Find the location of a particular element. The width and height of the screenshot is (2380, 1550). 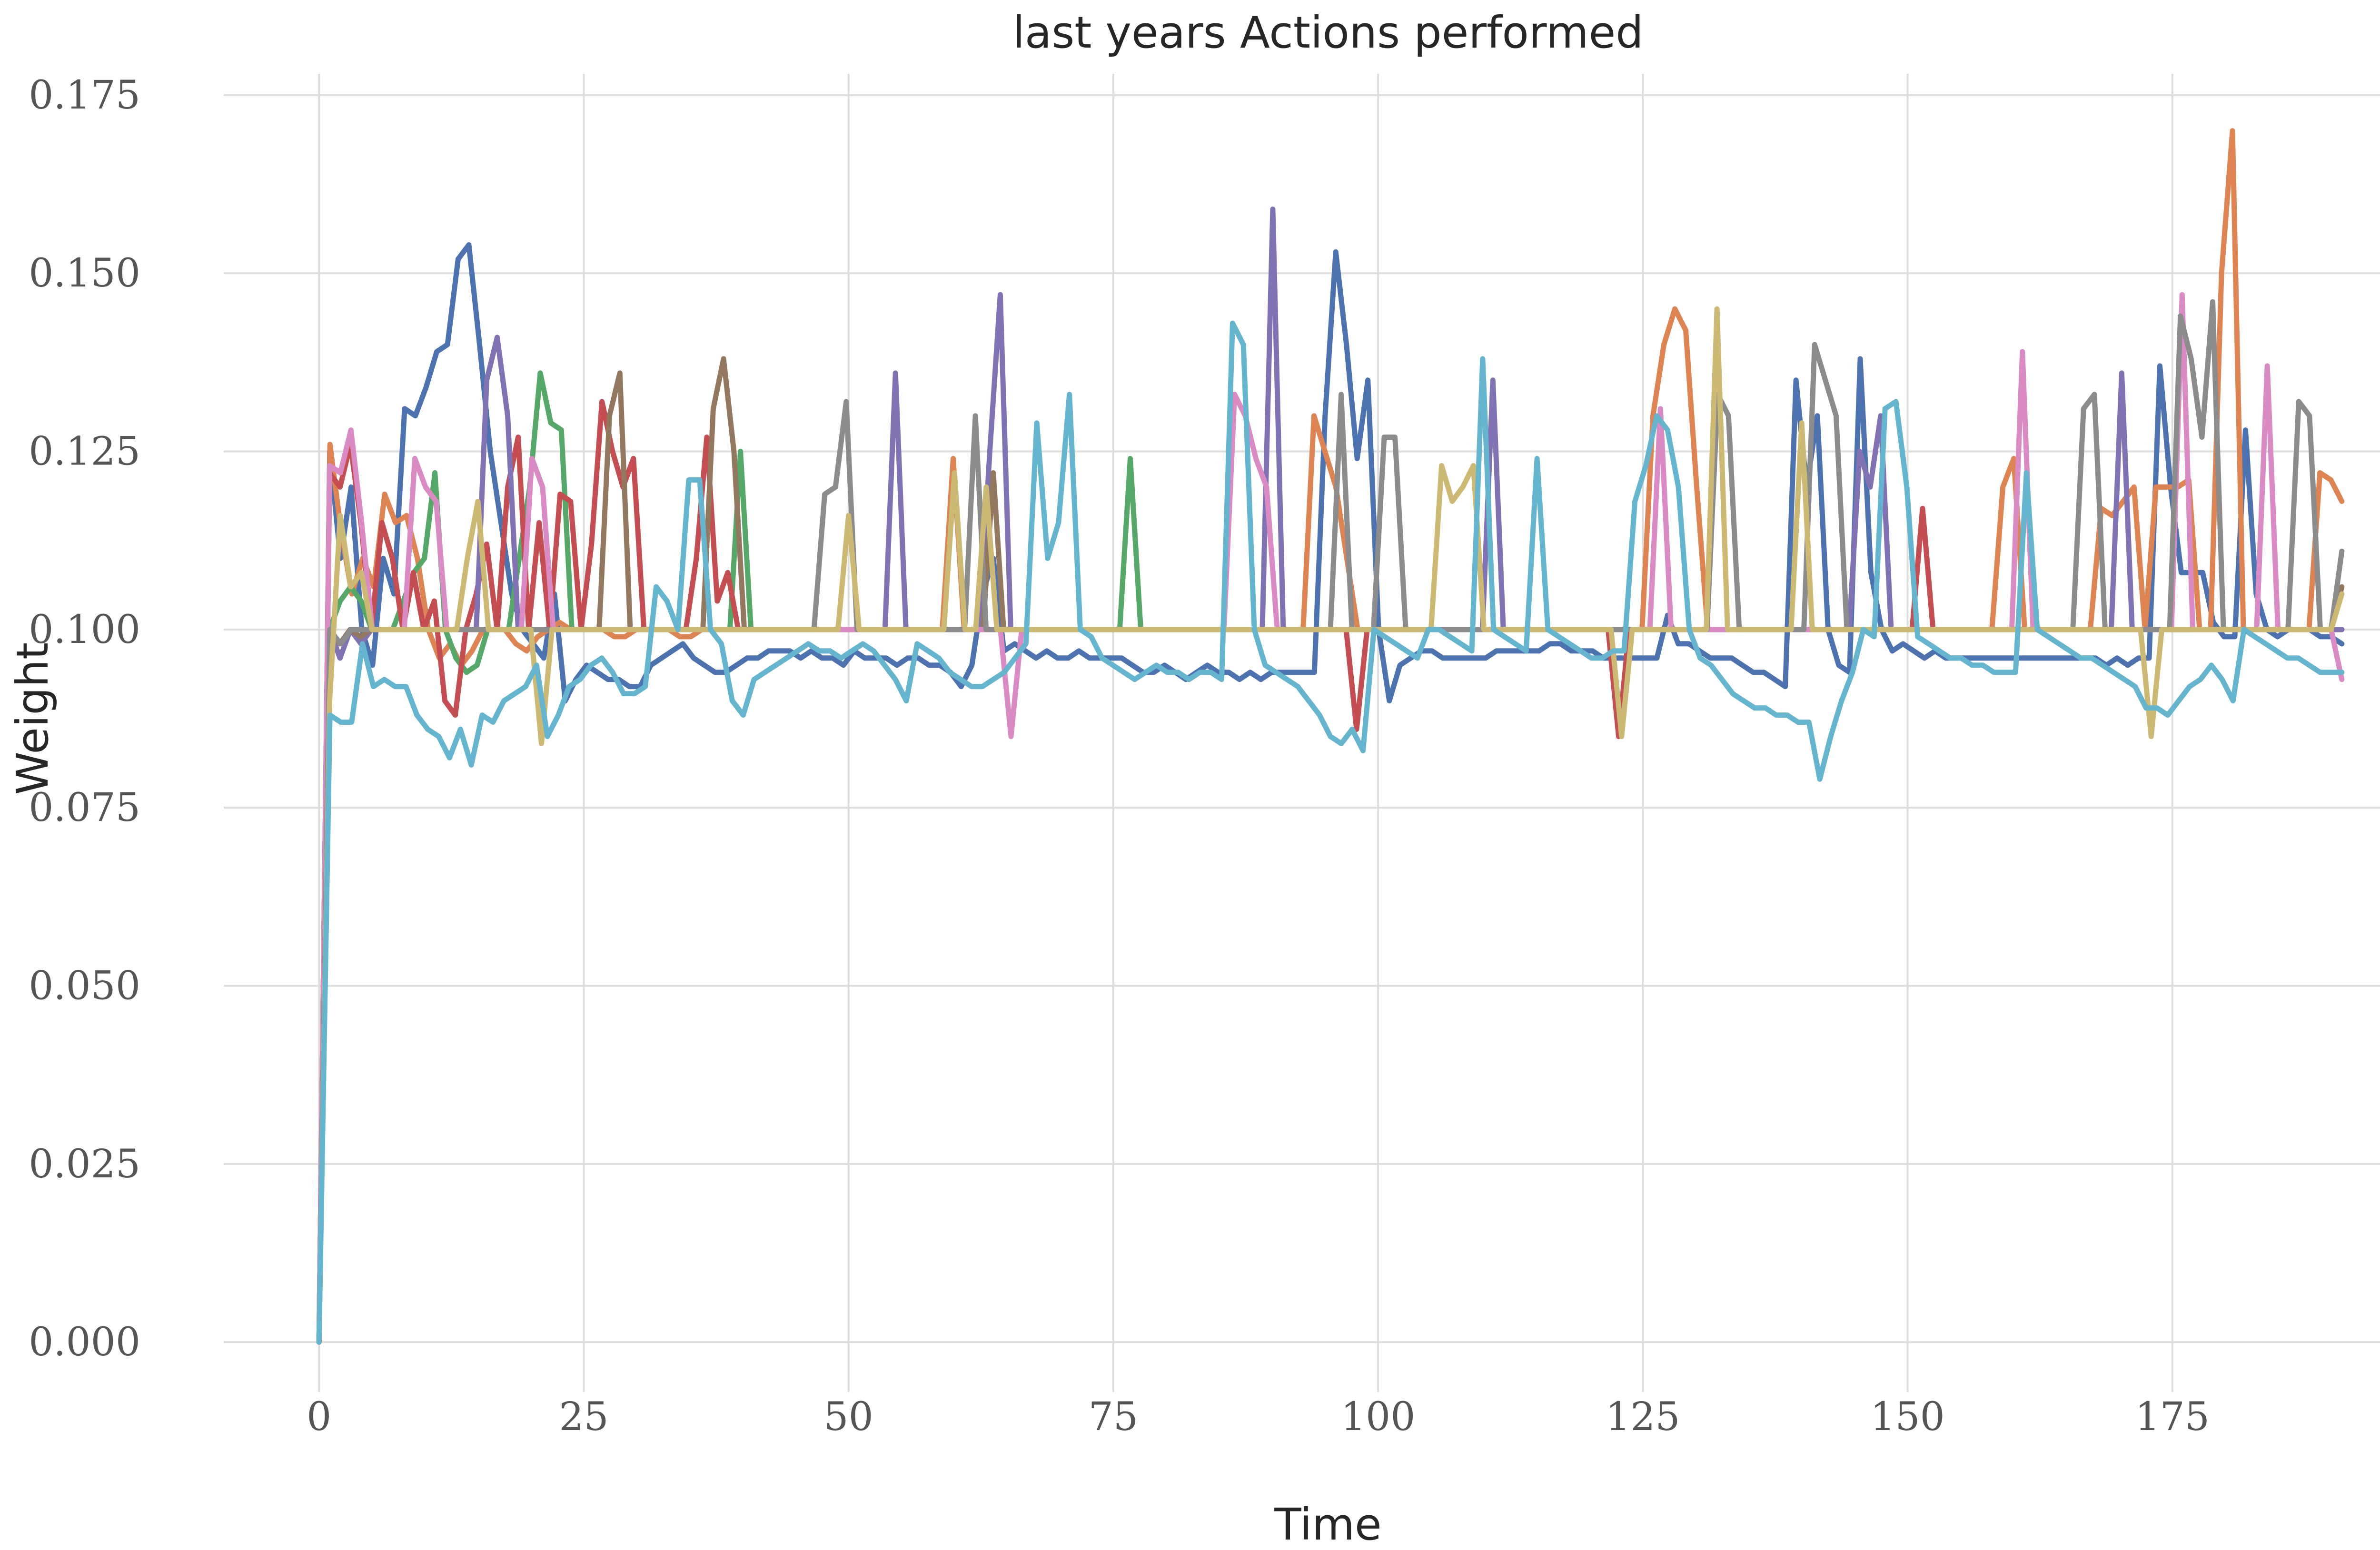

y-tick-label: 0.100 is located at coordinates (84, 629).